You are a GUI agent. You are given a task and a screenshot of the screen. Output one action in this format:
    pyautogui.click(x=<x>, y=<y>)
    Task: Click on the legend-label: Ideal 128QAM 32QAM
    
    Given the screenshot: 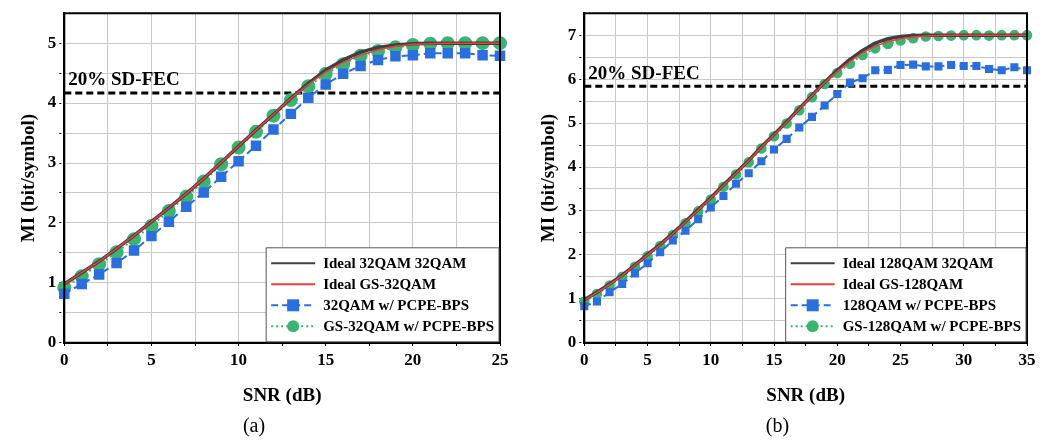 What is the action you would take?
    pyautogui.click(x=918, y=263)
    